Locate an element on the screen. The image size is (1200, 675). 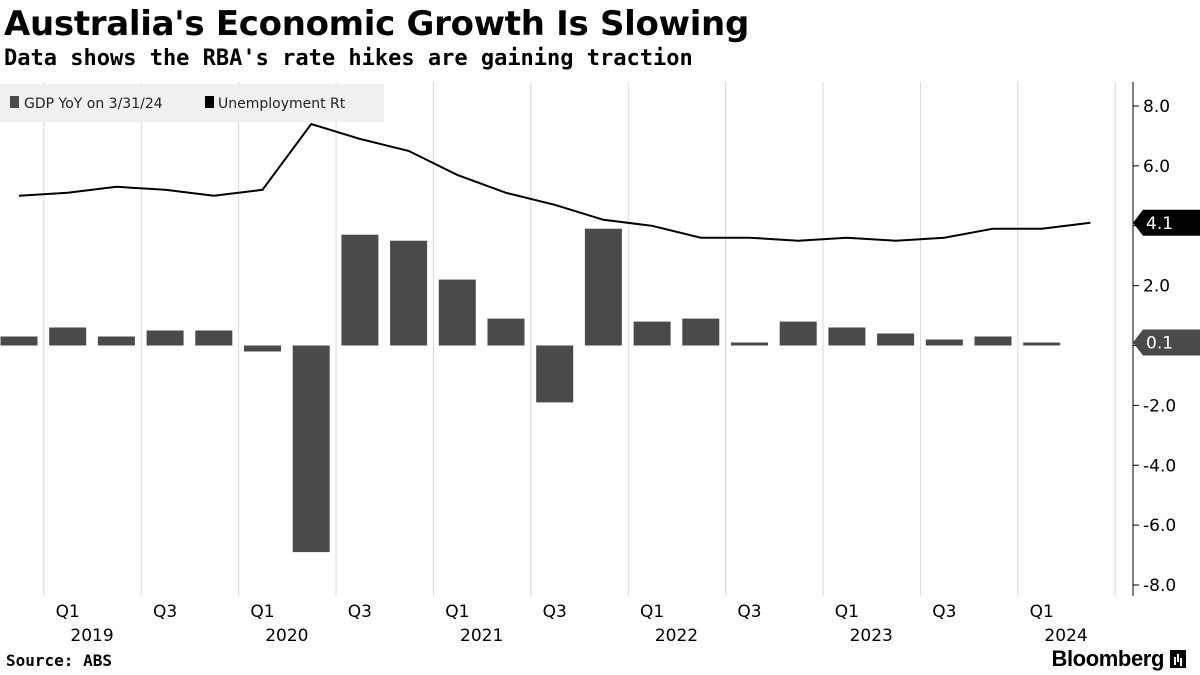
legend-swatch-gdp is located at coordinates (14, 102).